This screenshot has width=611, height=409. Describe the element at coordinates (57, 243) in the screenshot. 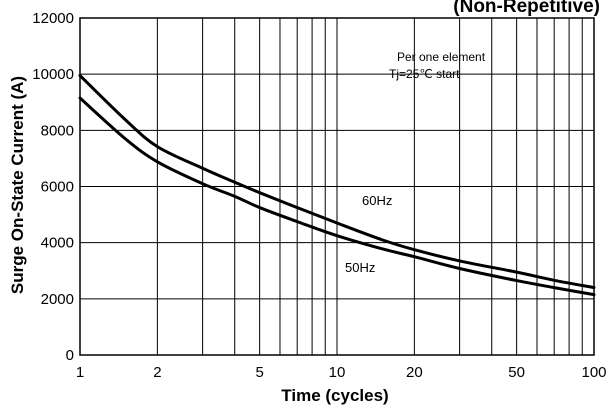

I see `y-tick-label: 4000` at that location.